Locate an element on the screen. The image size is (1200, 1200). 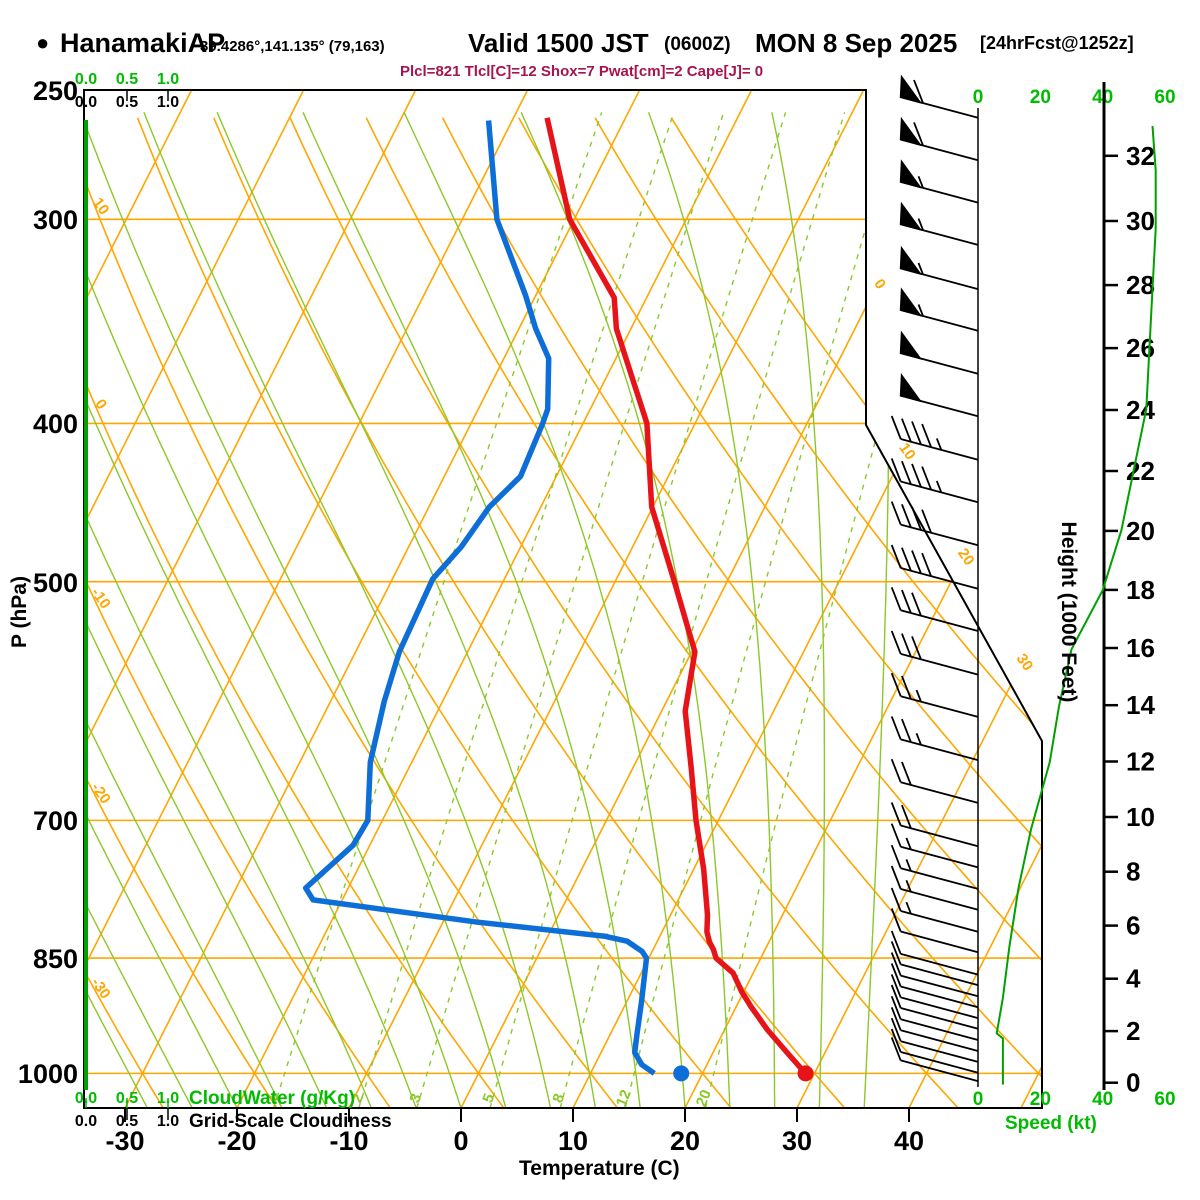
speed-scale: 00202040406060 is located at coordinates (1074, 598).